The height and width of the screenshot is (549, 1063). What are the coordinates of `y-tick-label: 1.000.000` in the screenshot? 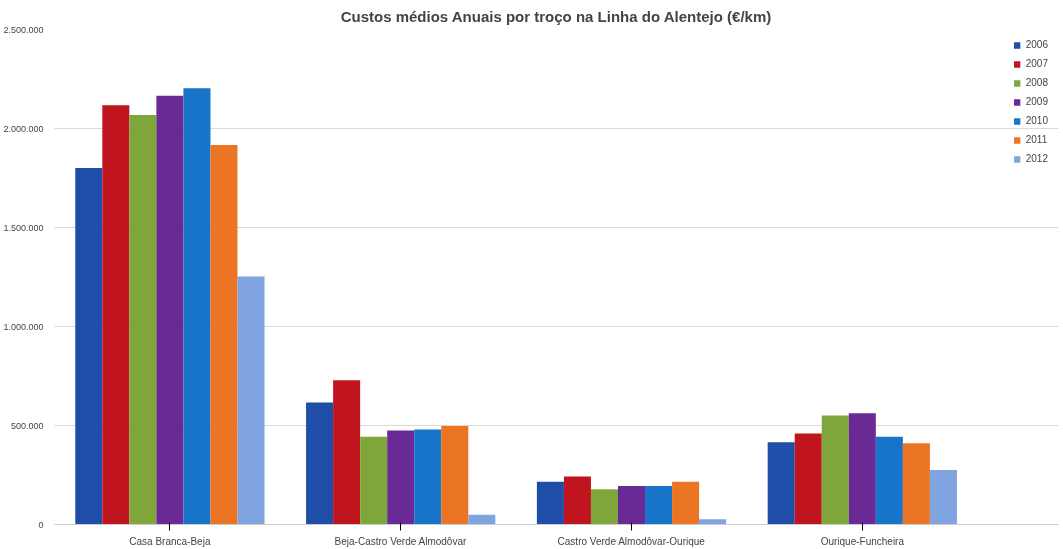 It's located at (23, 326).